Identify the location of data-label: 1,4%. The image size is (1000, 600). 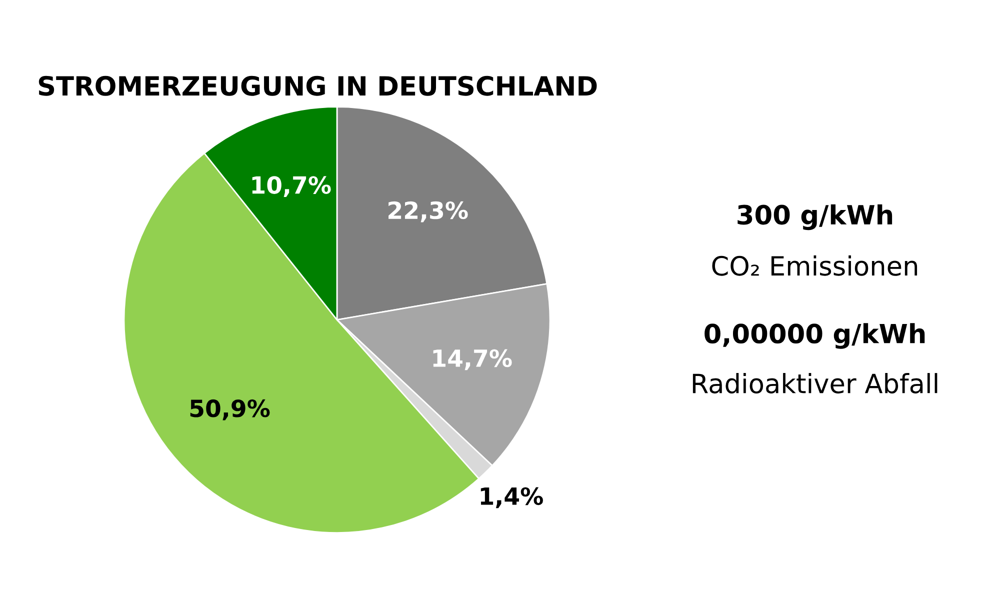
(511, 497).